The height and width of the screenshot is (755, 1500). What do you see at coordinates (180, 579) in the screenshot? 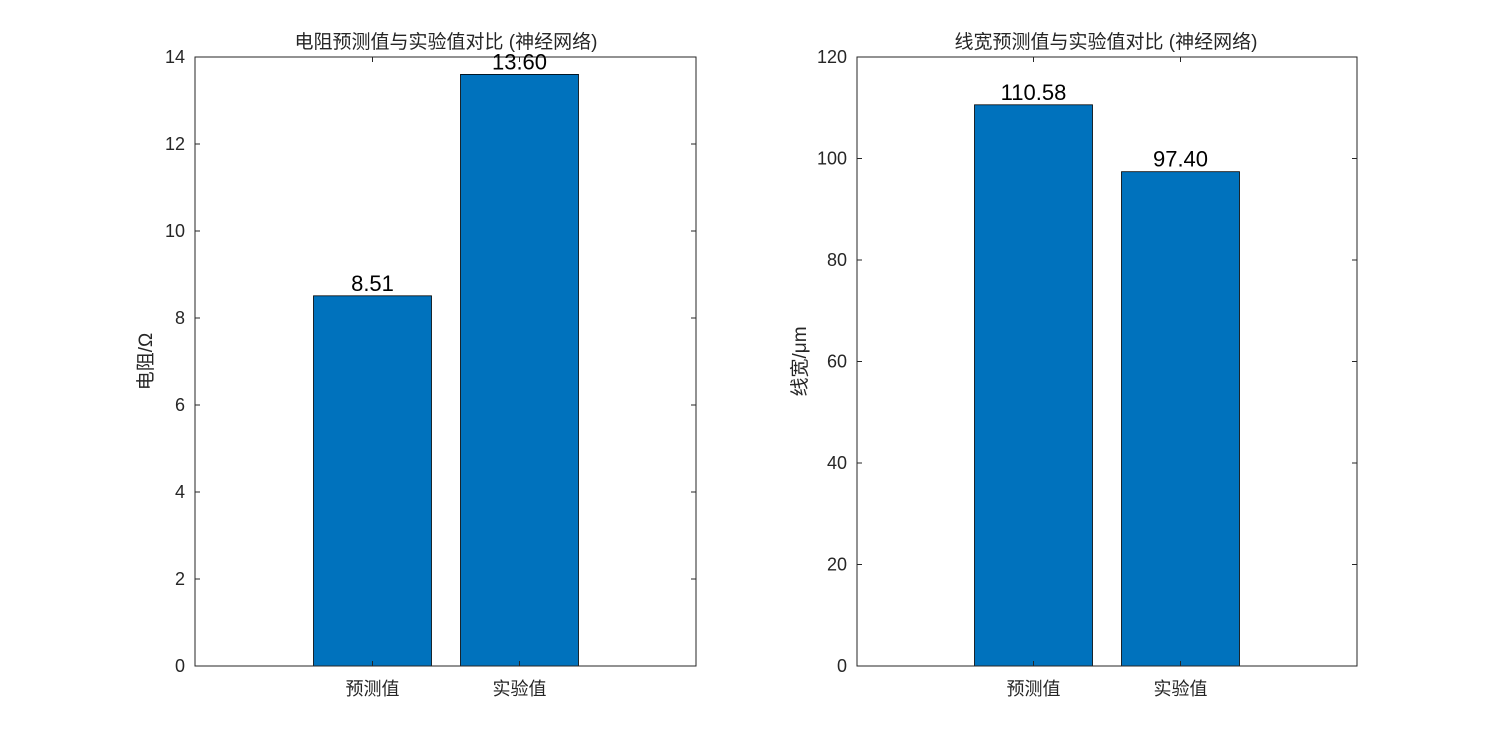
I see `y-tick-label: 2` at bounding box center [180, 579].